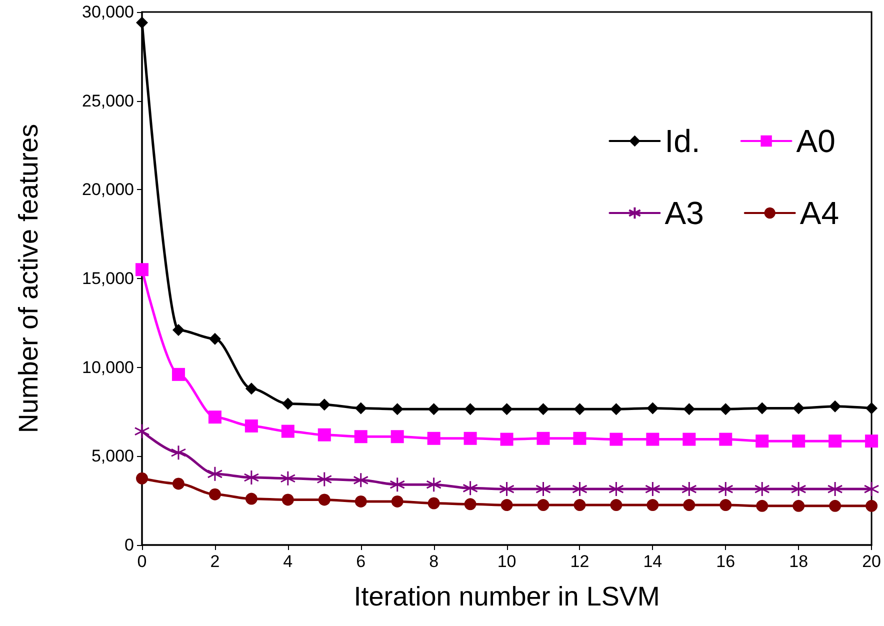  What do you see at coordinates (798, 561) in the screenshot?
I see `x-tick-label: 18` at bounding box center [798, 561].